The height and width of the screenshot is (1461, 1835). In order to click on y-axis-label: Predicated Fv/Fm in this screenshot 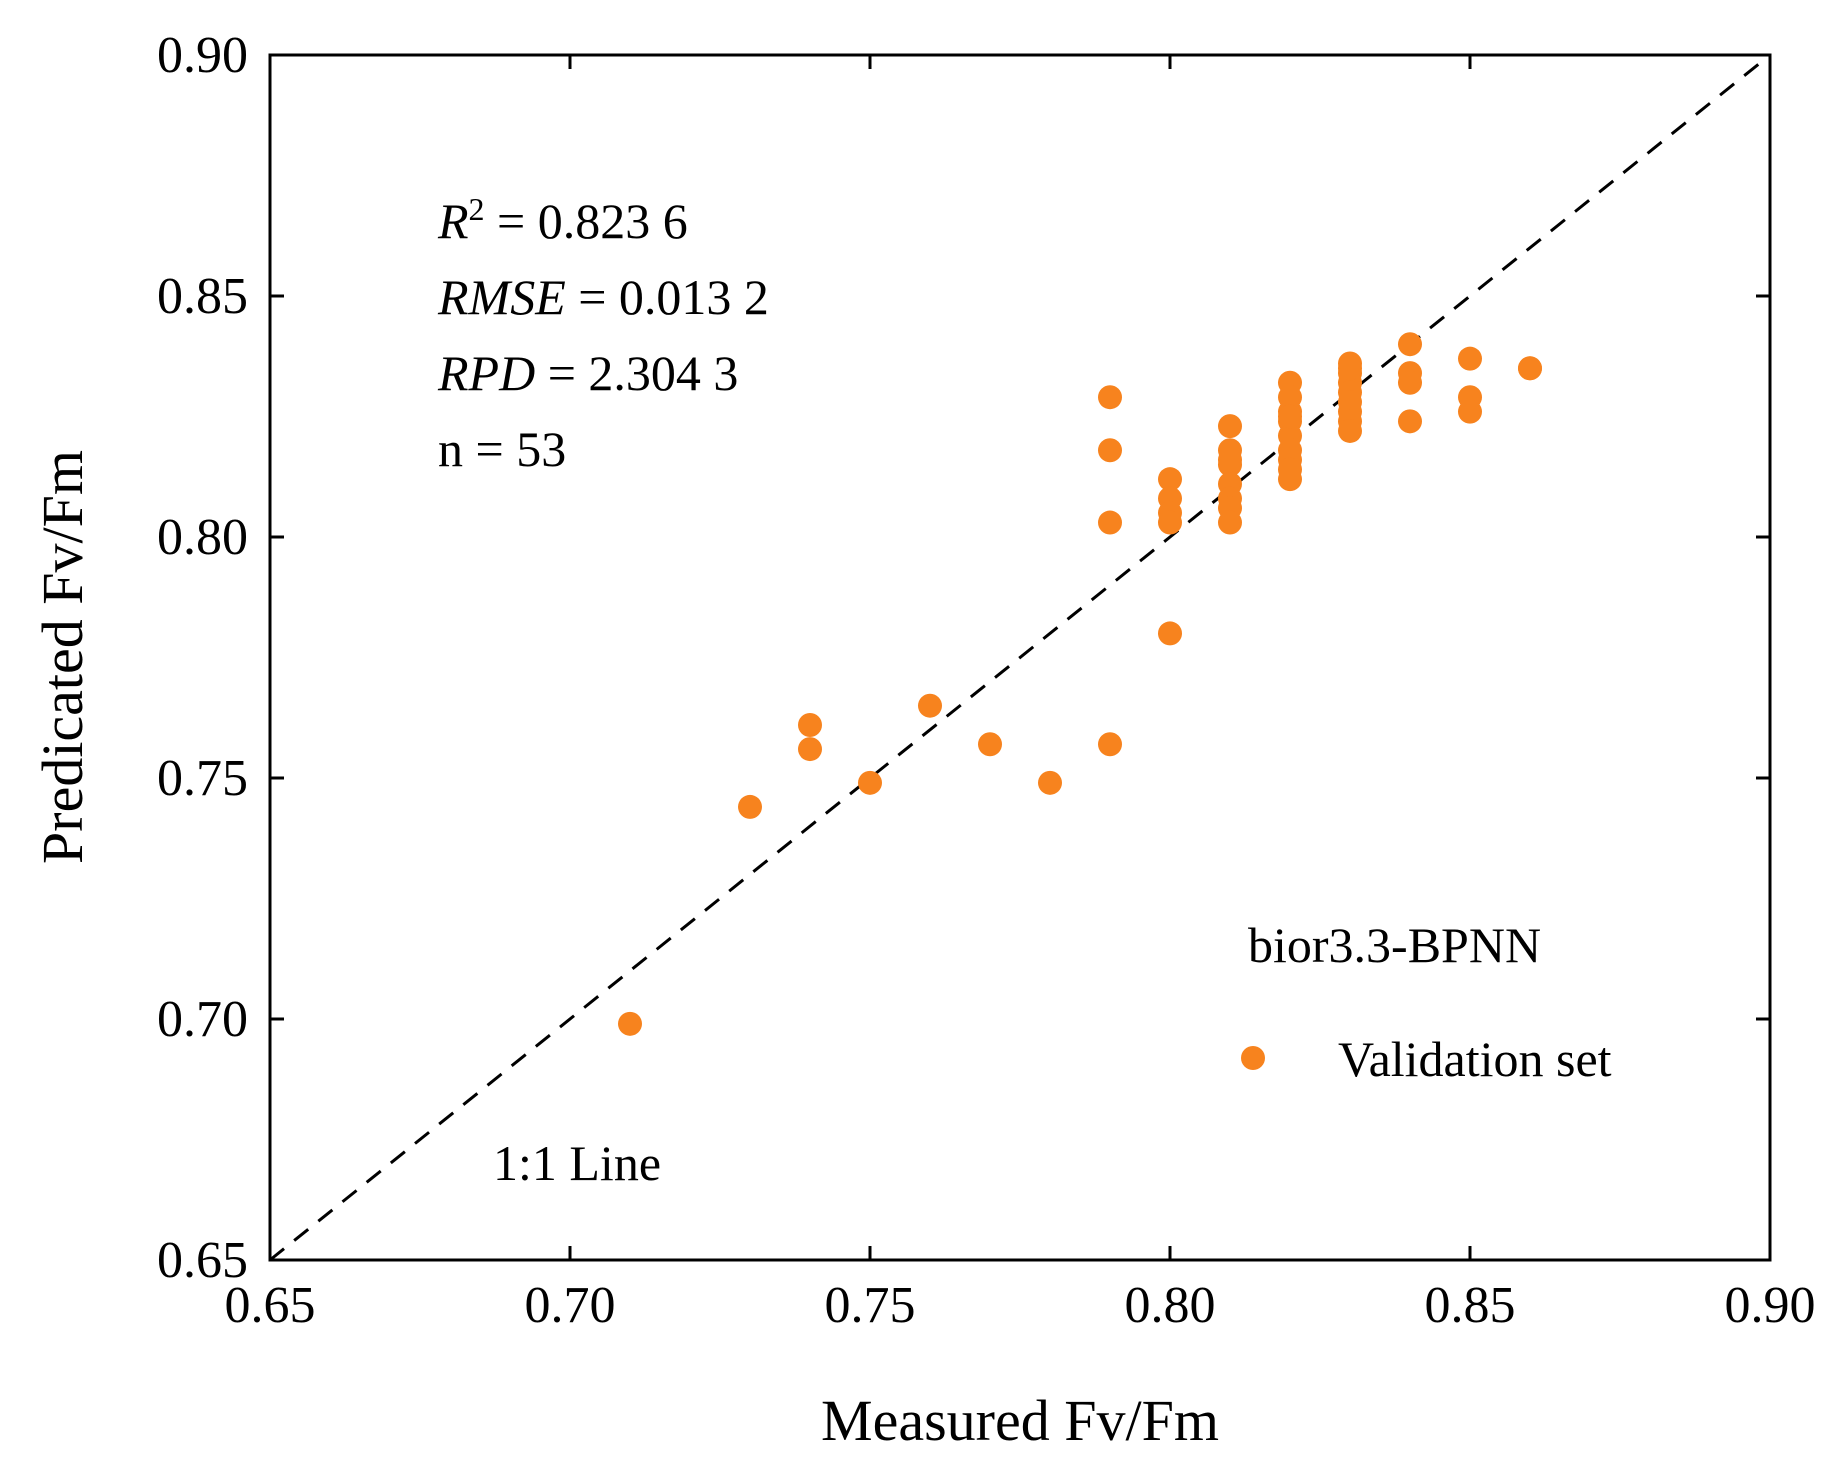, I will do `click(62, 657)`.